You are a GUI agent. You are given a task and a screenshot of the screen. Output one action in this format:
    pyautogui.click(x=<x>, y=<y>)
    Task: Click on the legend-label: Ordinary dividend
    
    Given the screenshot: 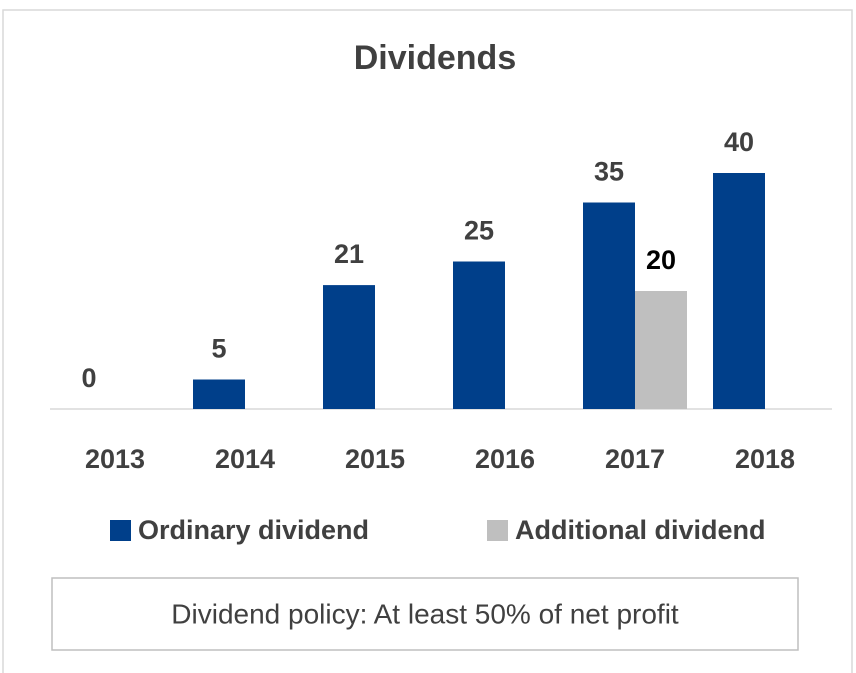 What is the action you would take?
    pyautogui.click(x=253, y=530)
    